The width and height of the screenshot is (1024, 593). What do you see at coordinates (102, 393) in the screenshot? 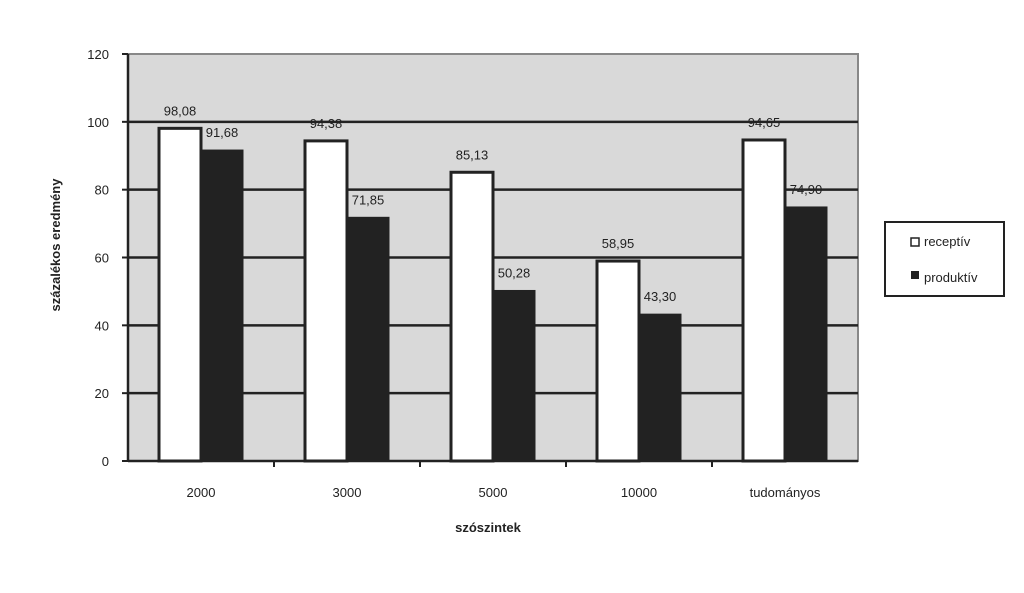
I see `y-tick-label: 20` at bounding box center [102, 393].